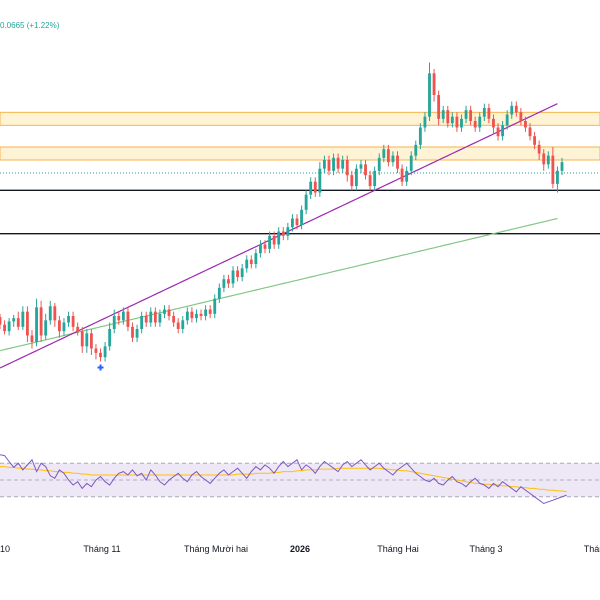 The width and height of the screenshot is (600, 600). I want to click on rsi-band, so click(300, 480).